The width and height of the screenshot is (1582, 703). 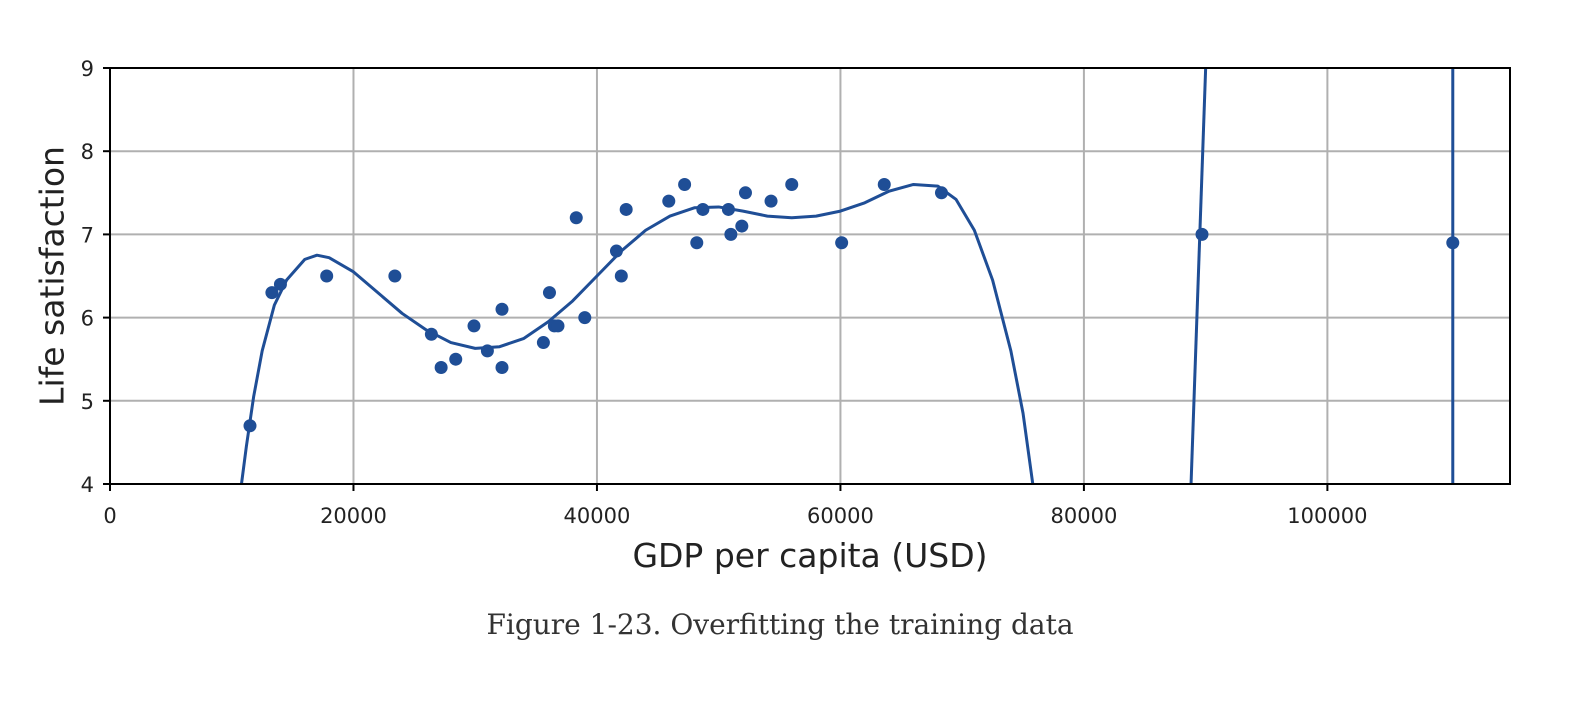 I want to click on y-tick-label: 4, so click(x=87, y=485).